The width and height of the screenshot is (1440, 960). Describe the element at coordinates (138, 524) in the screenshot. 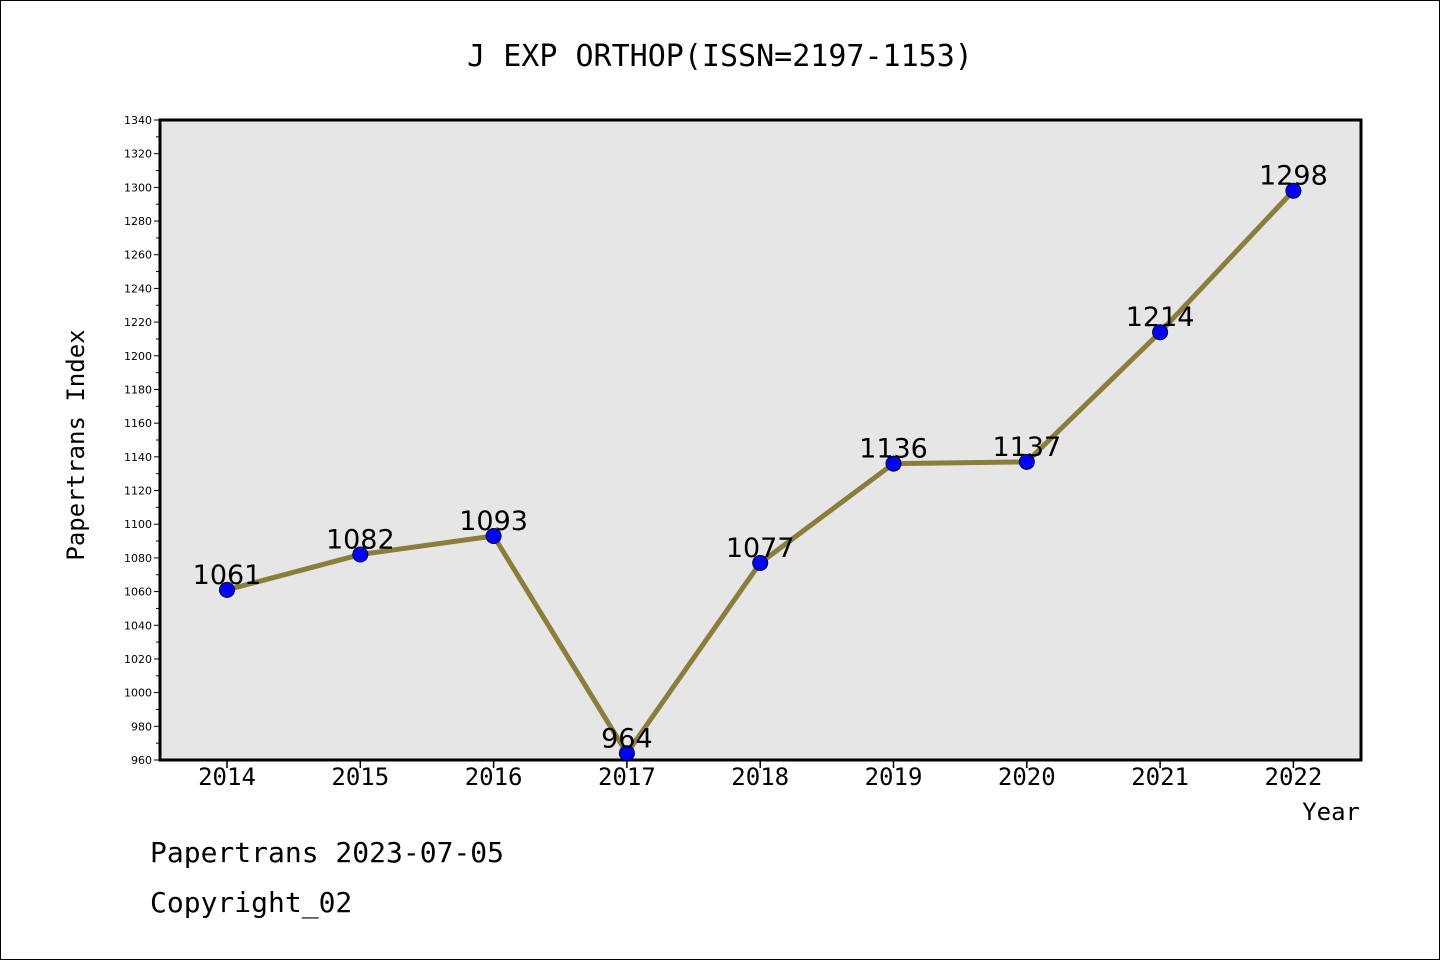

I see `y-tick-label: 1100` at that location.